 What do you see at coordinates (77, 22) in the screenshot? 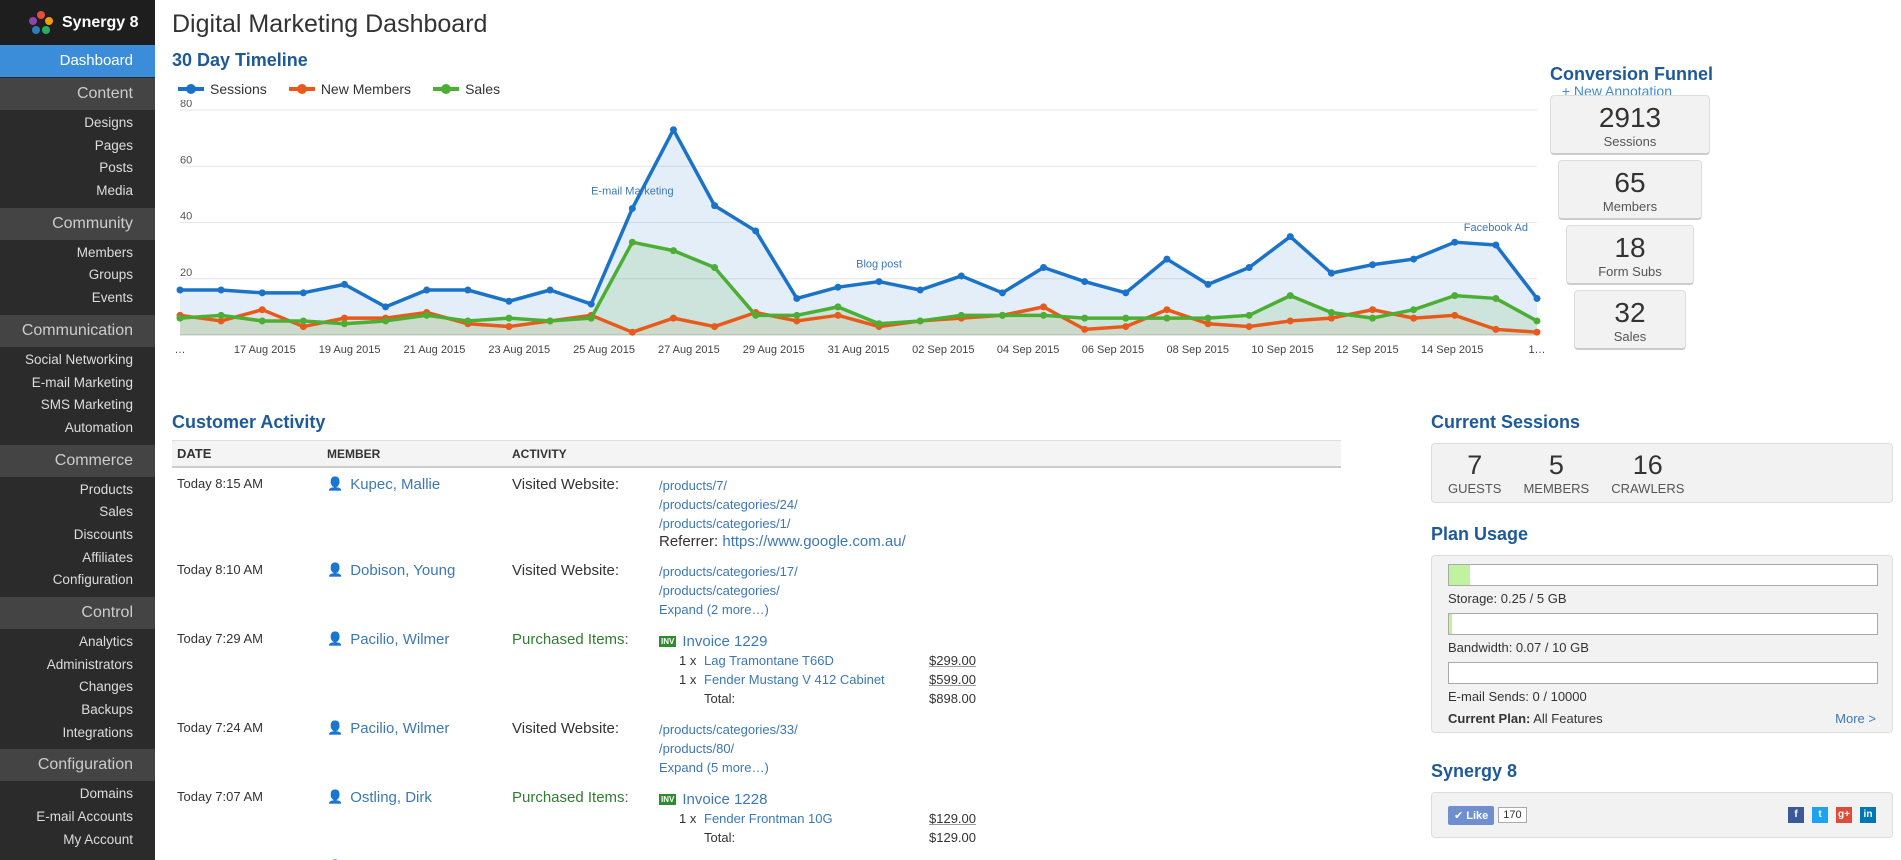
I see `brand: Synergy 8` at bounding box center [77, 22].